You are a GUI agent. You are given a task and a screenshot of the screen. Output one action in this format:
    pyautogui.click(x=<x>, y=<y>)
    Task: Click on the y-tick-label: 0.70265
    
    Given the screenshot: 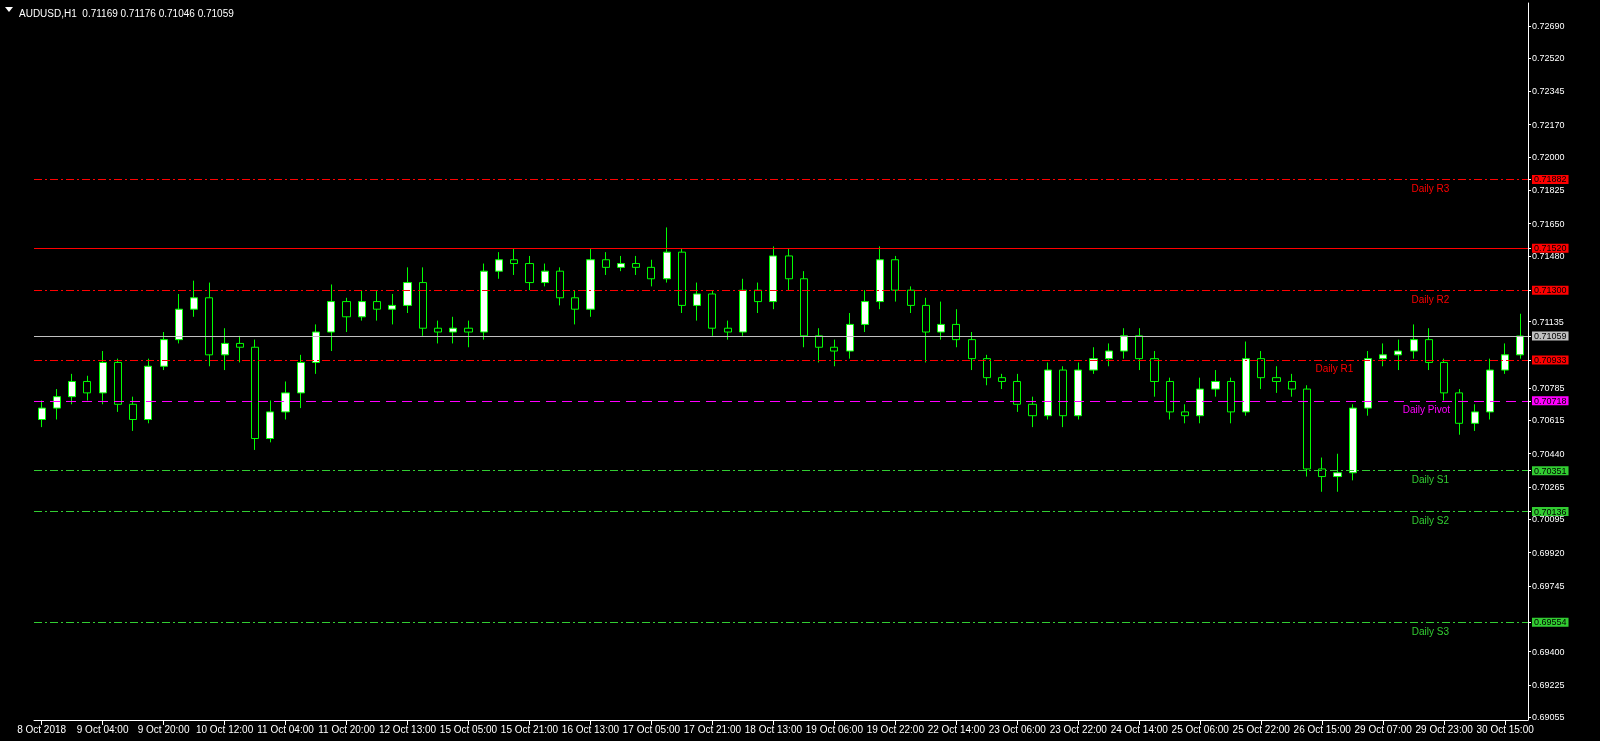 What is the action you would take?
    pyautogui.click(x=1548, y=487)
    